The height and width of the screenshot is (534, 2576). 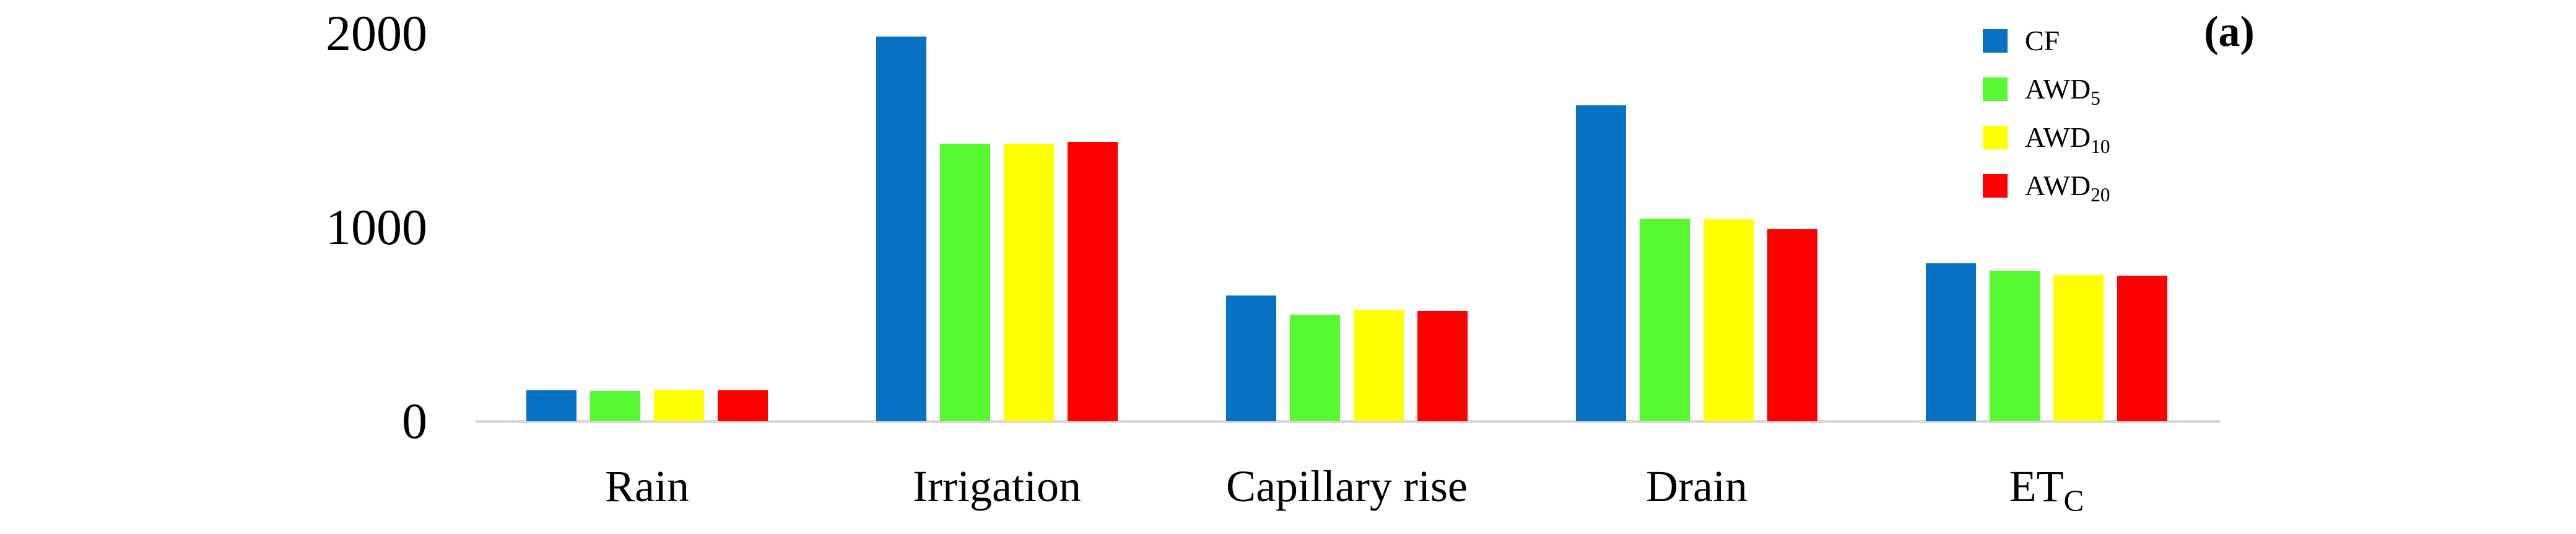 What do you see at coordinates (2067, 188) in the screenshot?
I see `legend-label: AWD20` at bounding box center [2067, 188].